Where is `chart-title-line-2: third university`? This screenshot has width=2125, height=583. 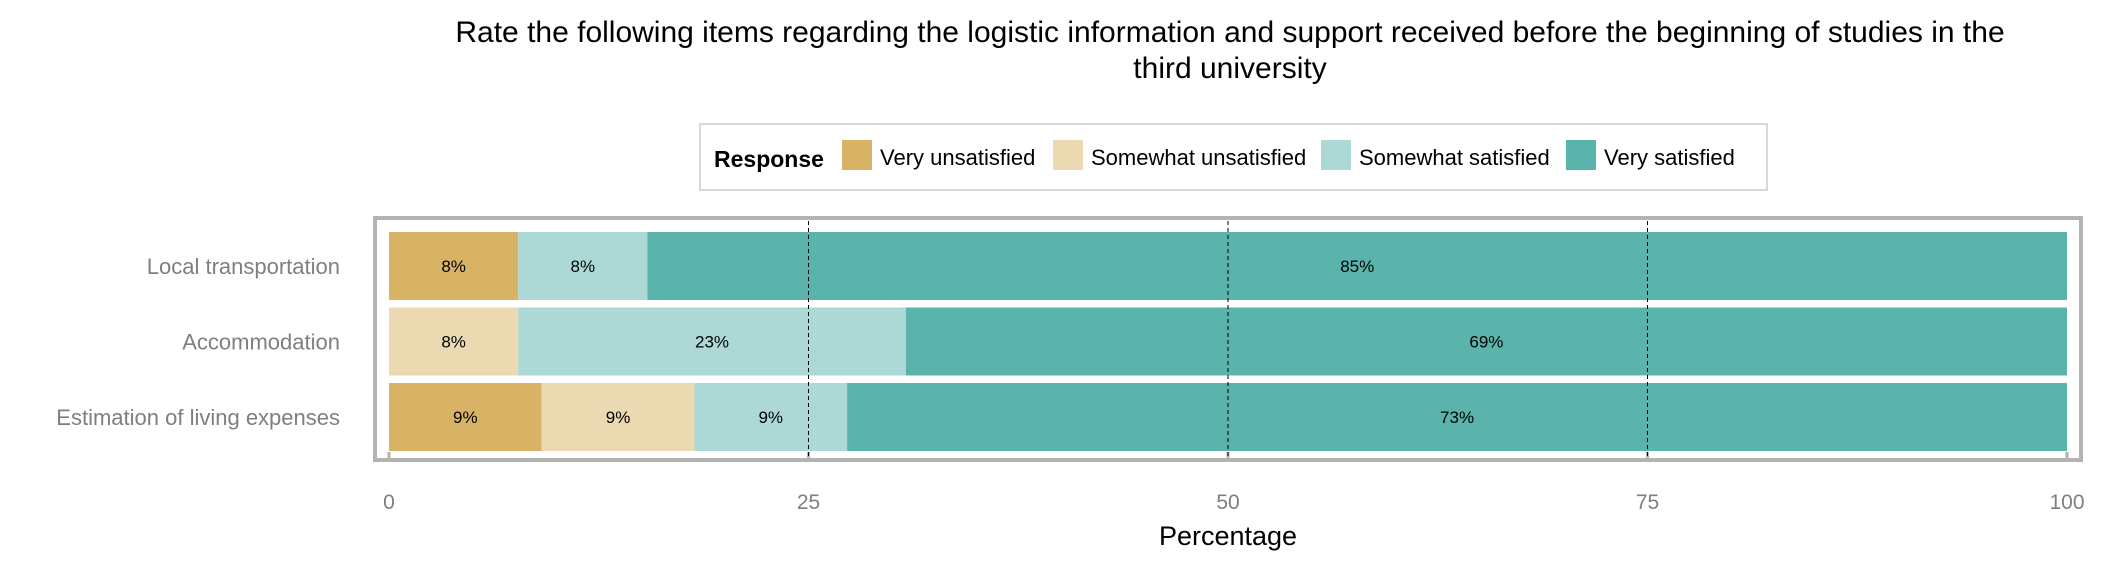
chart-title-line-2: third university is located at coordinates (1229, 68).